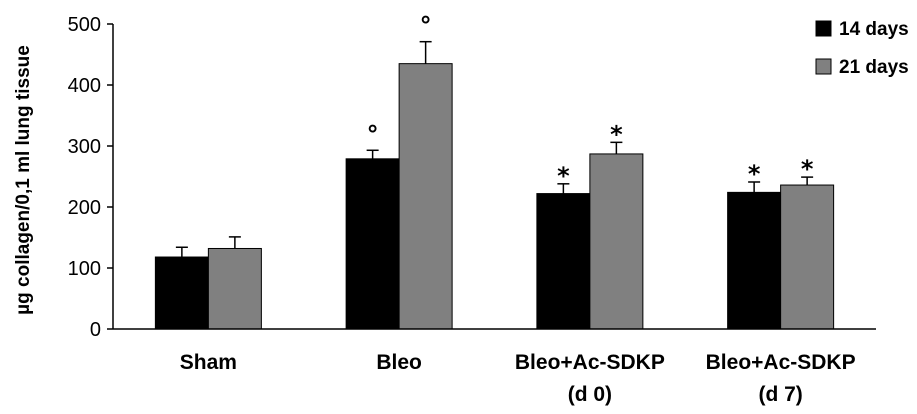 This screenshot has width=917, height=414. Describe the element at coordinates (91, 177) in the screenshot. I see `y-axis: 0 100 200 300 400 500` at that location.